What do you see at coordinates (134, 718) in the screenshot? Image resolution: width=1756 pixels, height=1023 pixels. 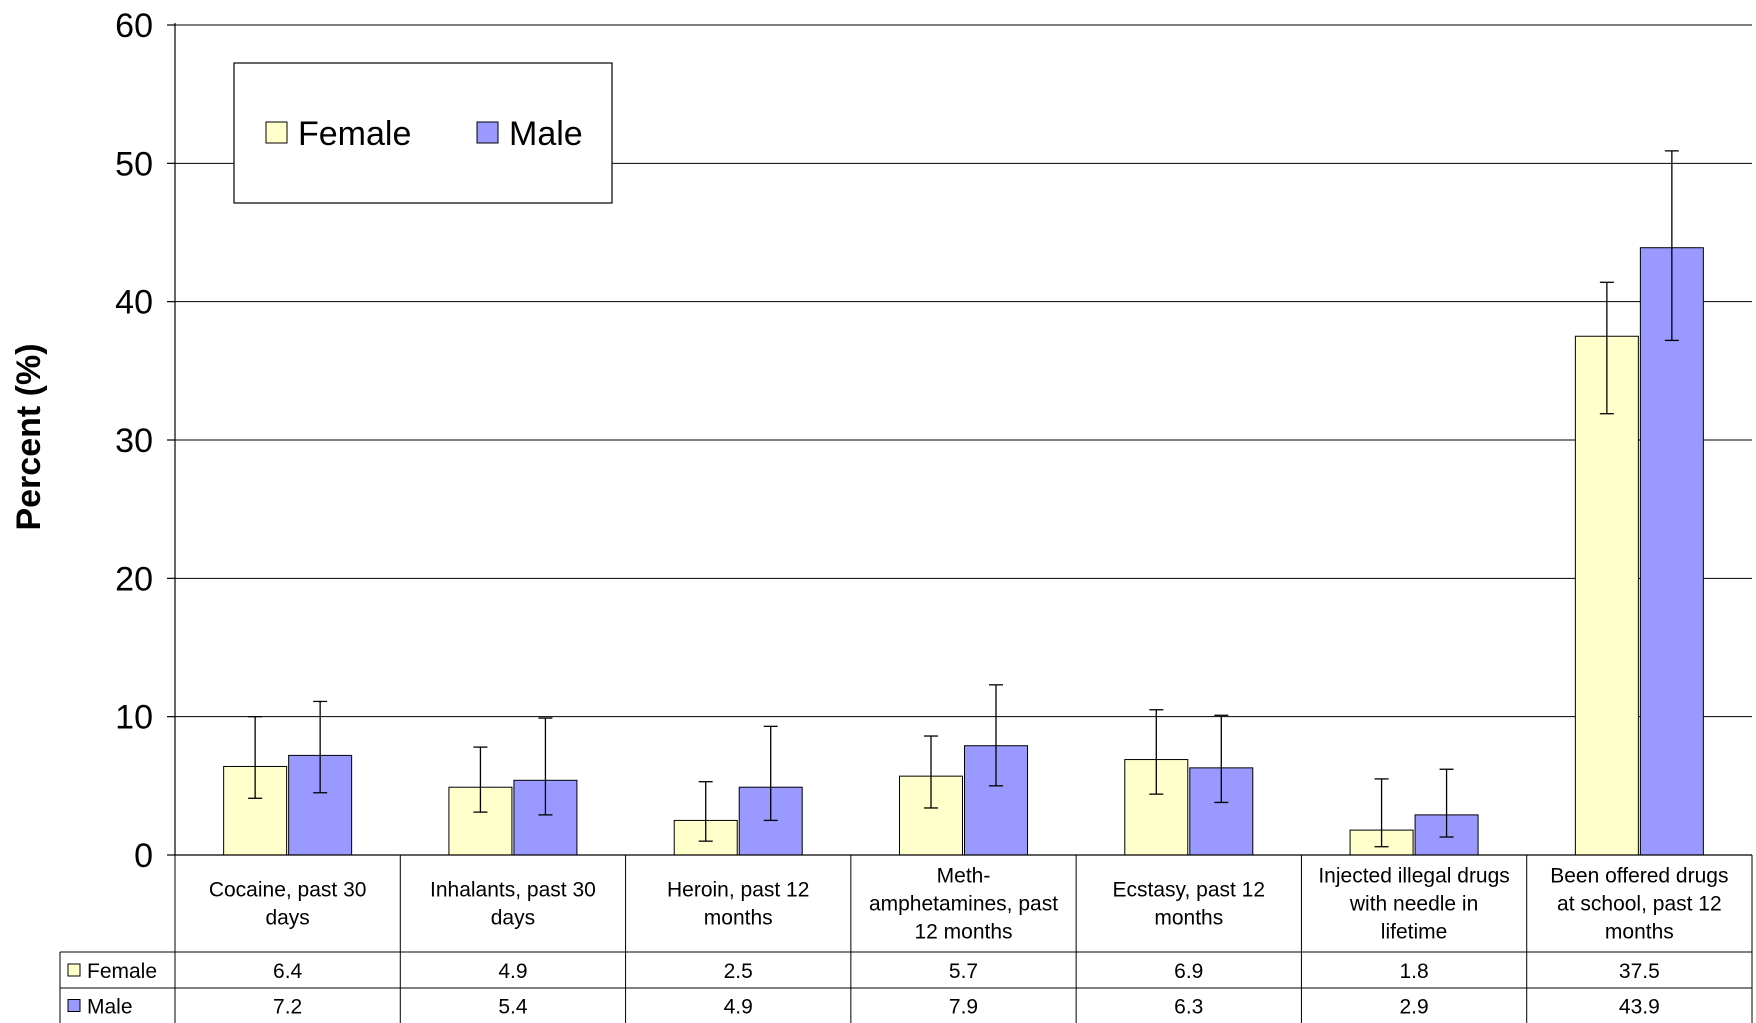 I see `y-tick-label: 10` at bounding box center [134, 718].